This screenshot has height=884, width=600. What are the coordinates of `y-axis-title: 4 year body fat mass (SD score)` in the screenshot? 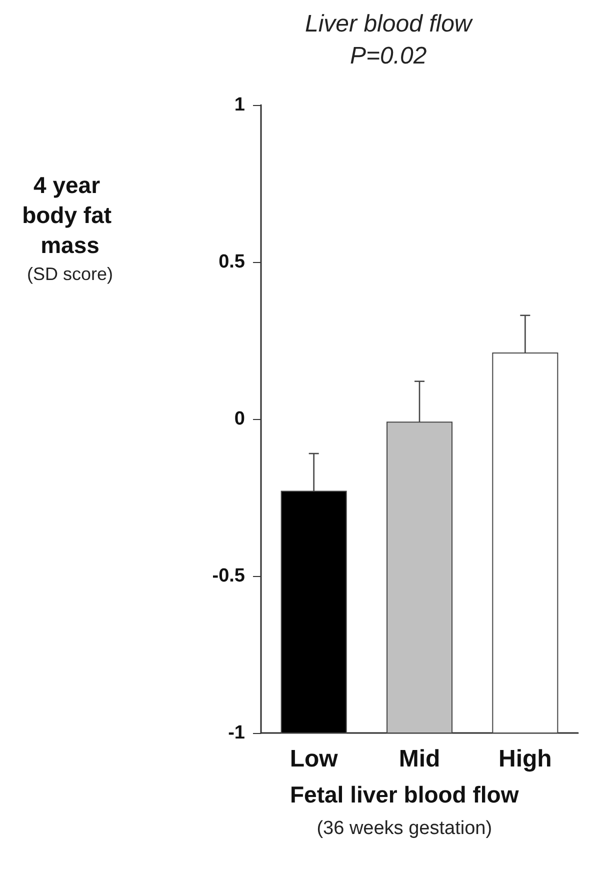 It's located at (70, 228).